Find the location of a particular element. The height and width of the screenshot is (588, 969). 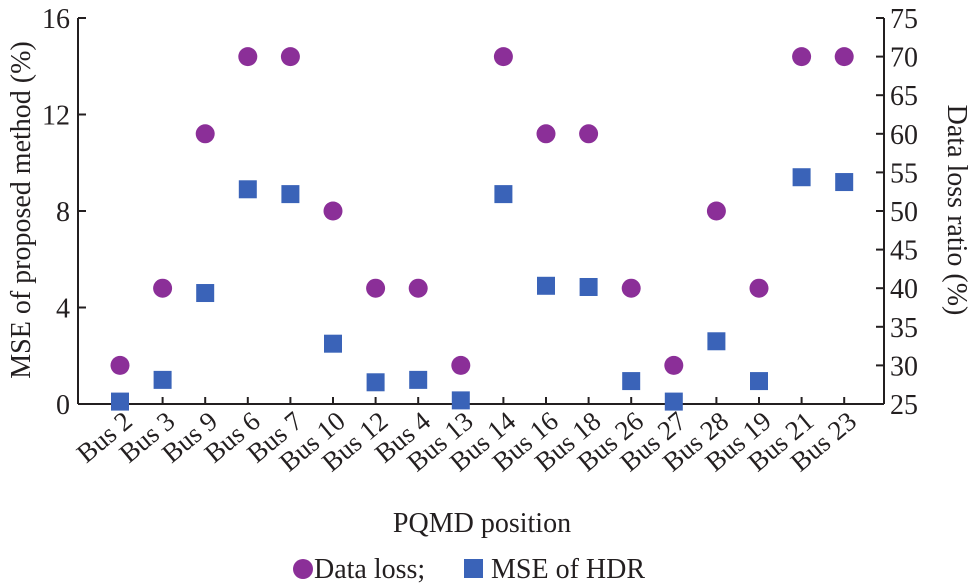

y-right-tick-label: 25 is located at coordinates (904, 405).